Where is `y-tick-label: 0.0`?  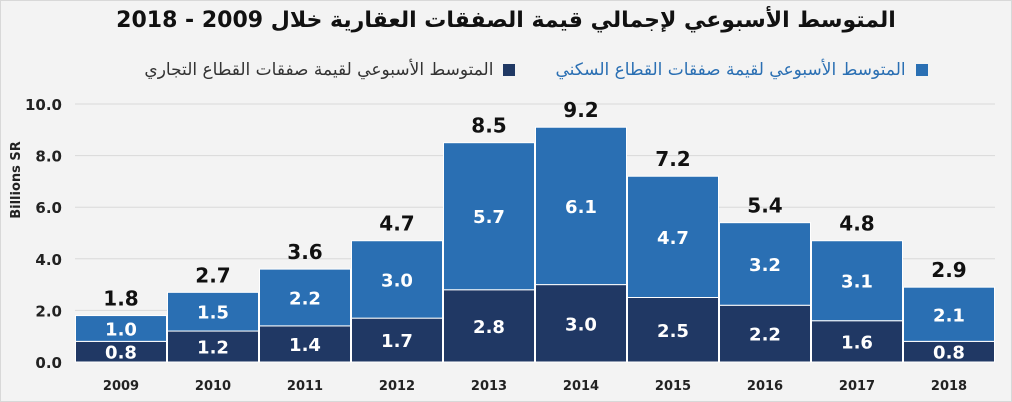
y-tick-label: 0.0 is located at coordinates (48, 363).